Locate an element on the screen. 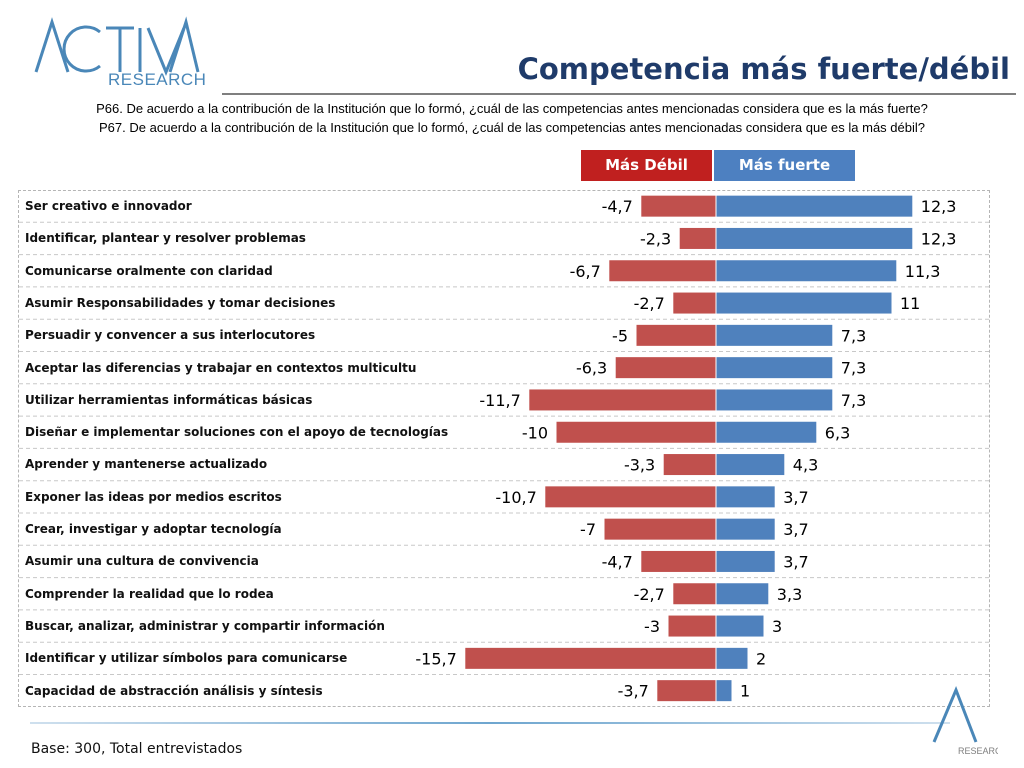  category-label: Asumir una cultura de convivencia is located at coordinates (142, 561).